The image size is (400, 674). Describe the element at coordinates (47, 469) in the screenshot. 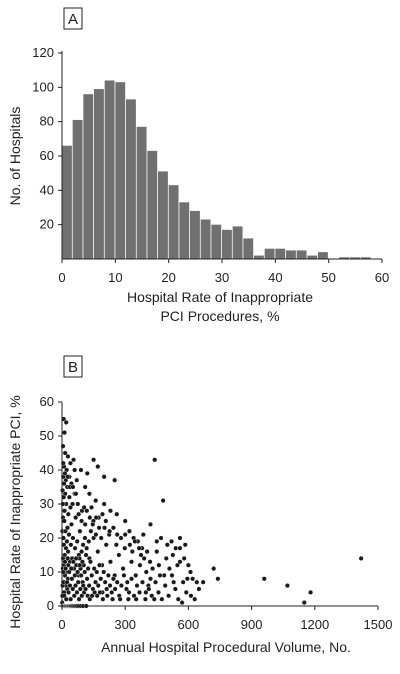

I see `y-tick-label: 40` at that location.